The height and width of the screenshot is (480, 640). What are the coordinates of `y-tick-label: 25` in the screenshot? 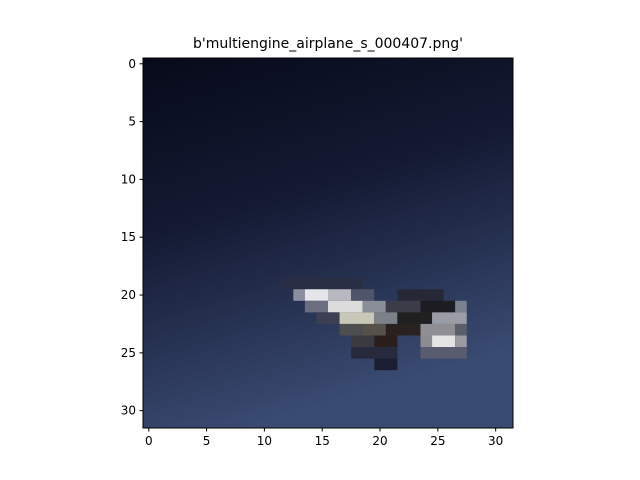 It's located at (128, 353).